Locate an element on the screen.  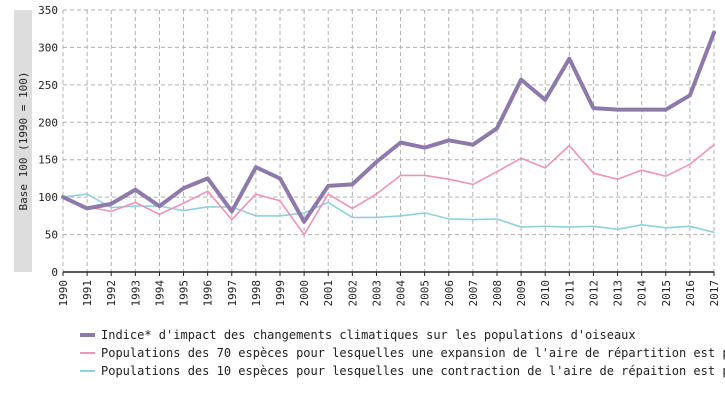
x-tick-label: 2002 is located at coordinates (352, 293).